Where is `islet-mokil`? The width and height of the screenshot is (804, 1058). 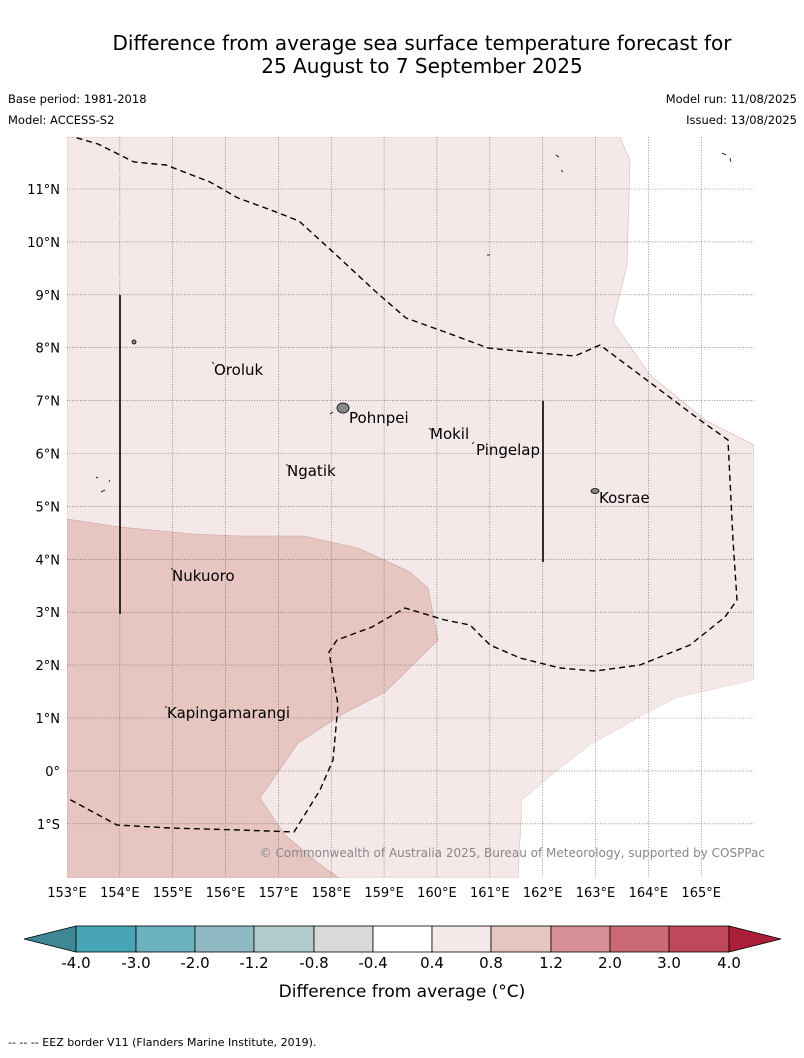 islet-mokil is located at coordinates (430, 429).